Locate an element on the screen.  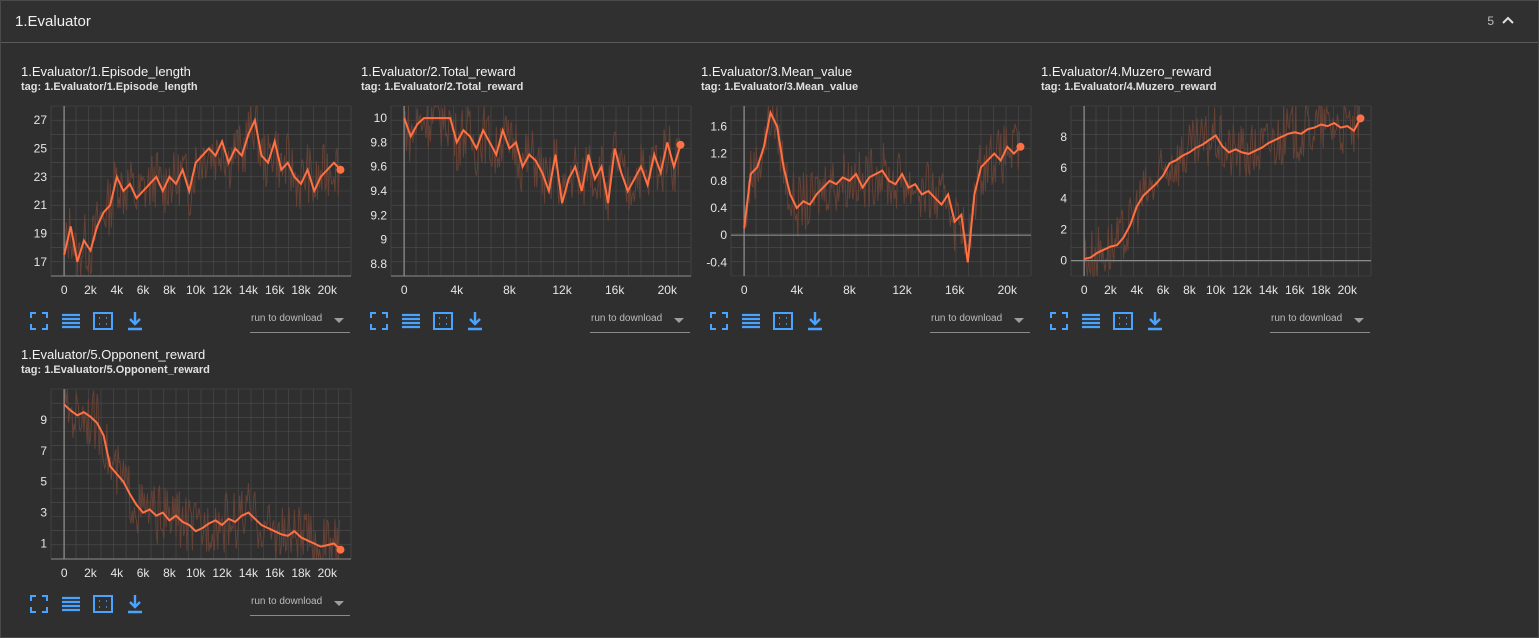
y-tick-label: 8 is located at coordinates (1063, 137).